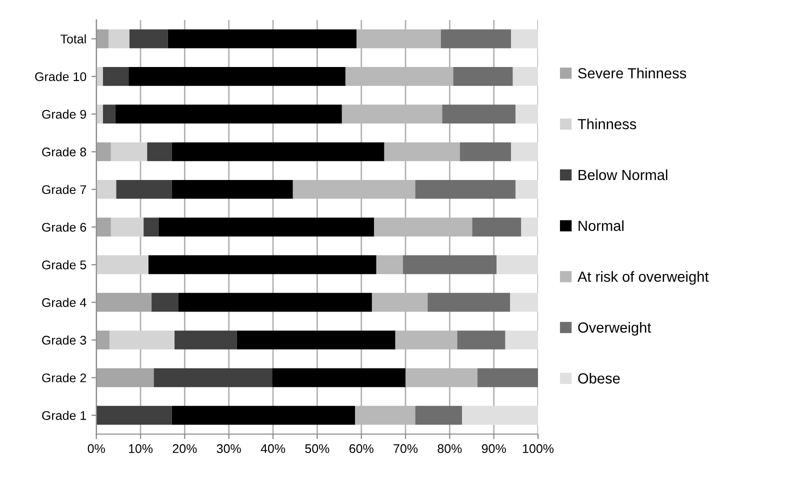 The height and width of the screenshot is (499, 803). I want to click on y-tick-label: Grade 6, so click(64, 227).